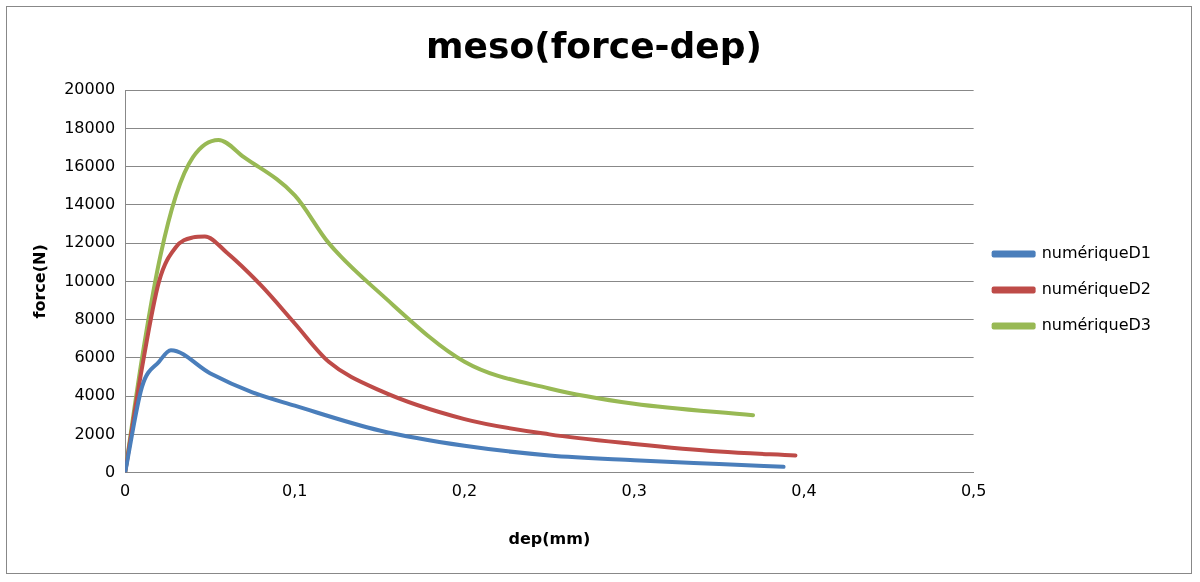  I want to click on x-axis-title: dep(mm), so click(549, 538).